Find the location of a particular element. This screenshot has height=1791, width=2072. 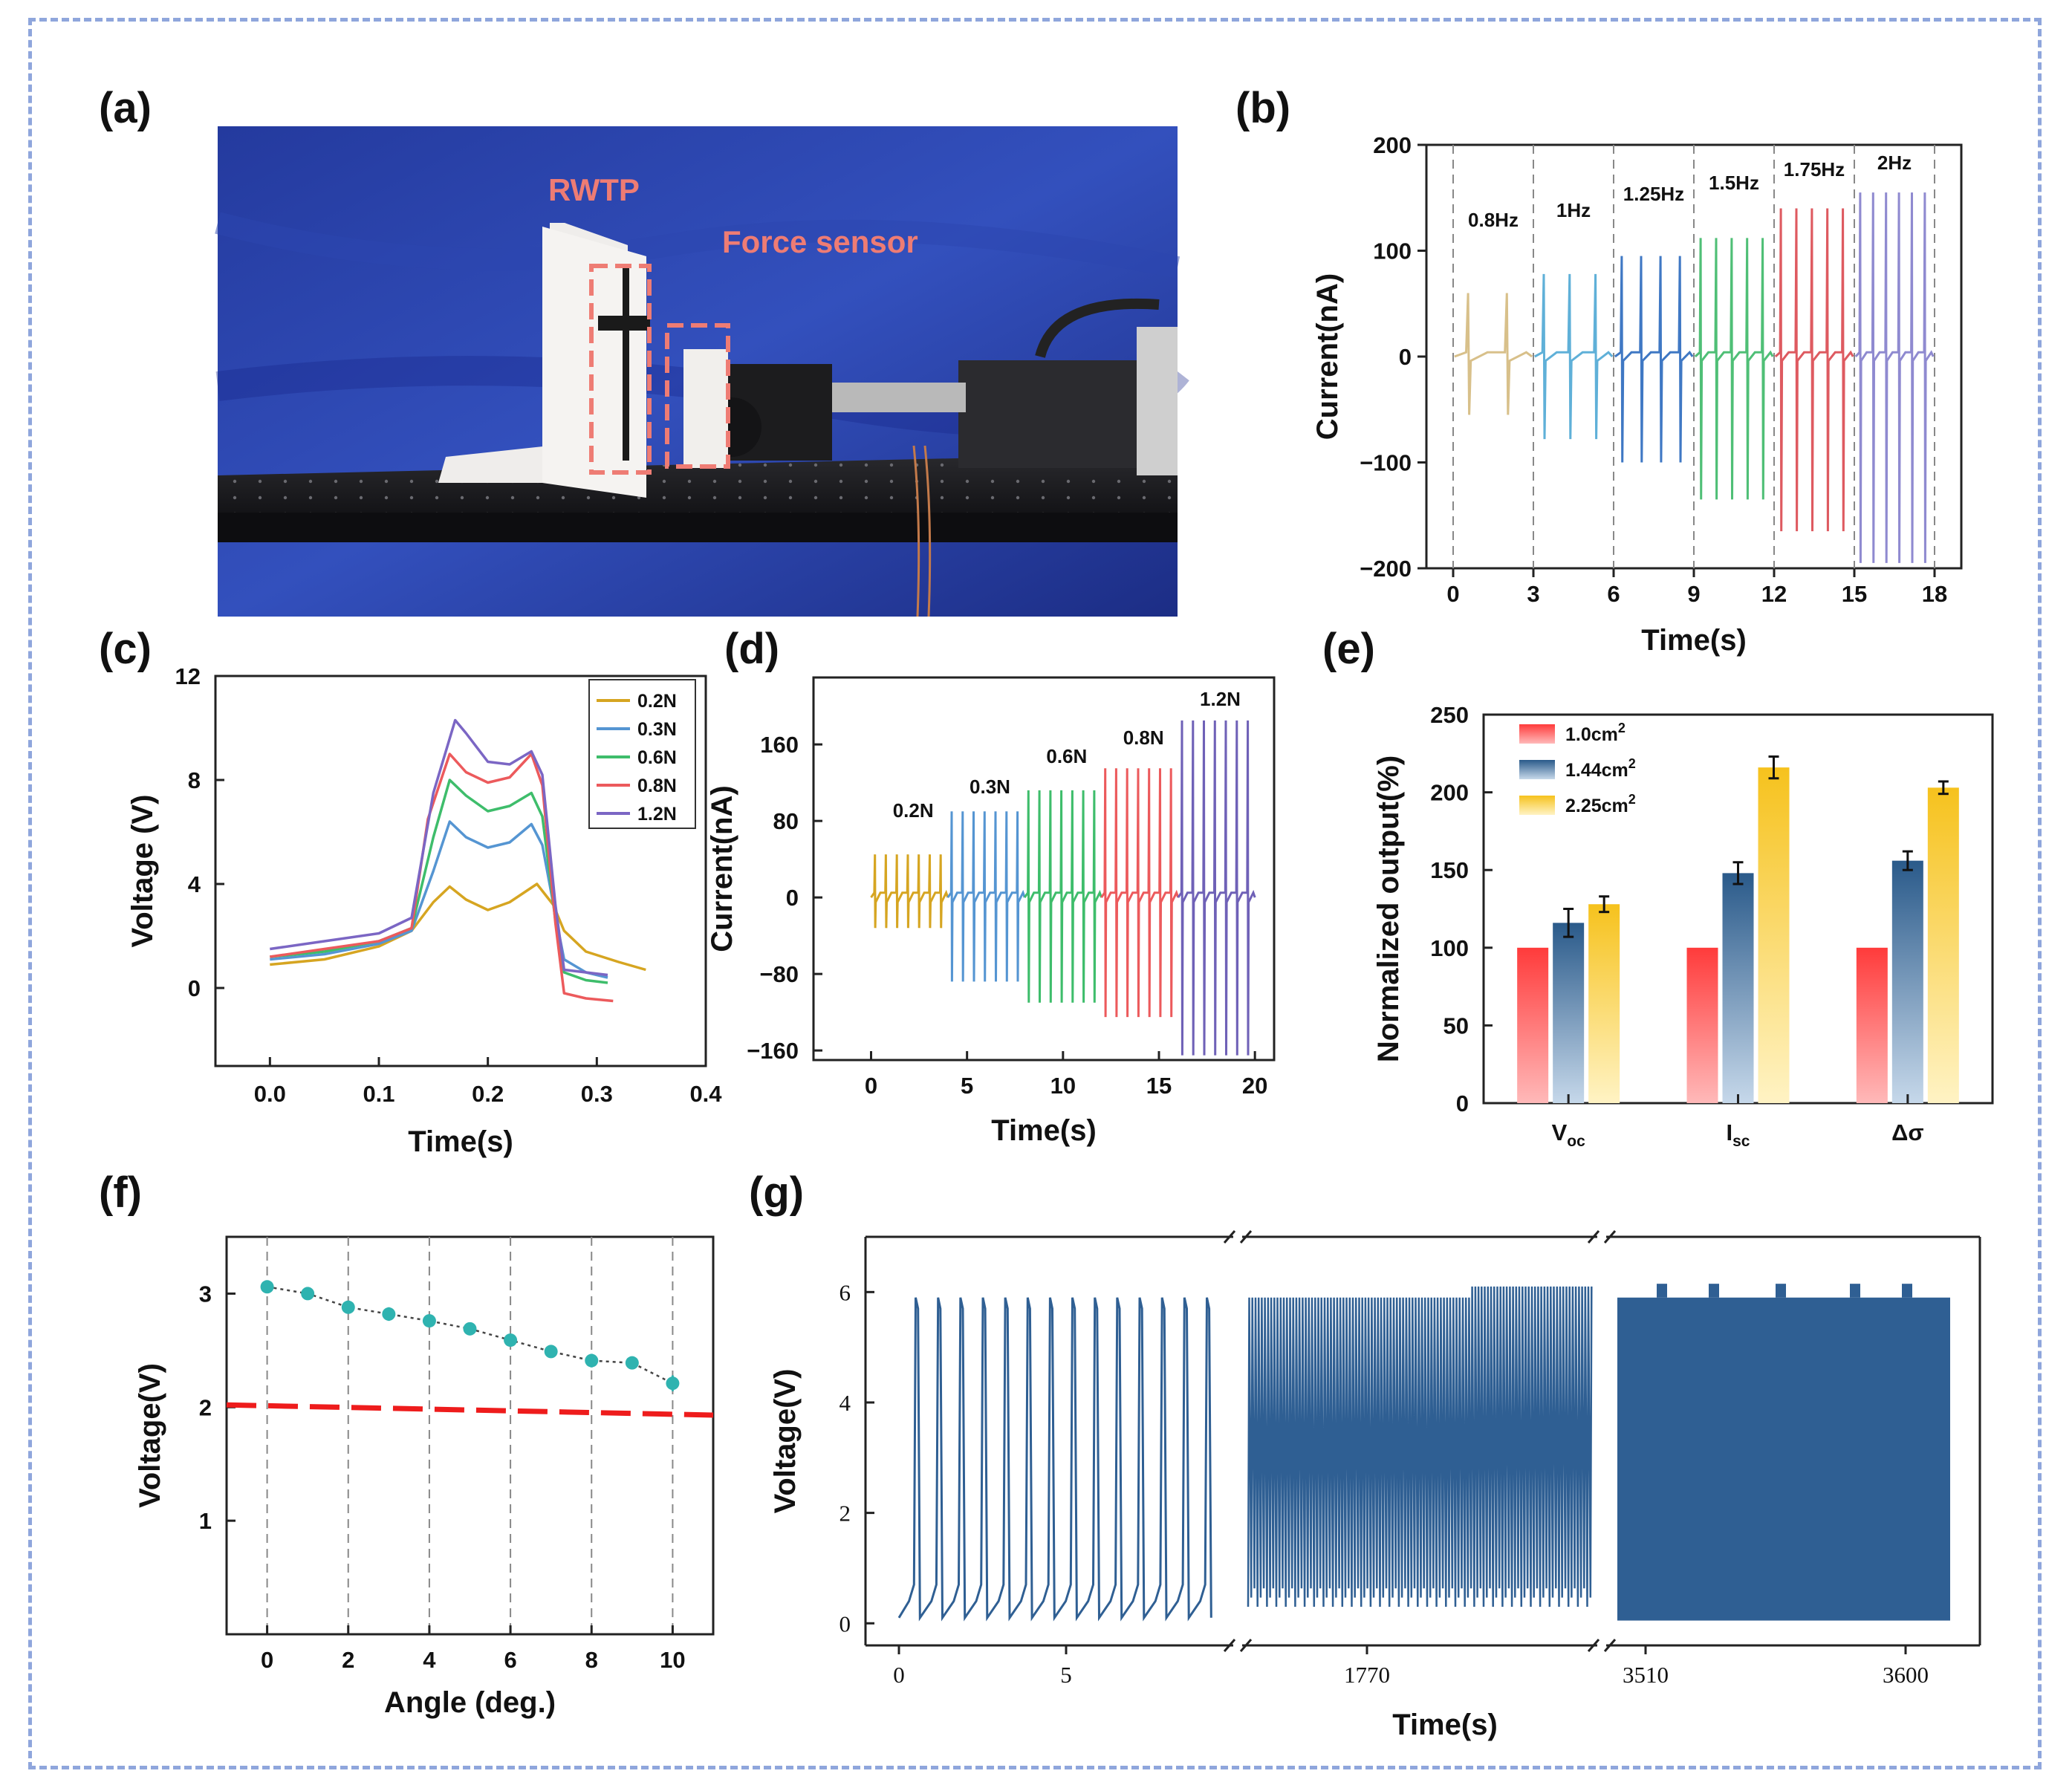

current-trace-0.3N is located at coordinates (986, 896).